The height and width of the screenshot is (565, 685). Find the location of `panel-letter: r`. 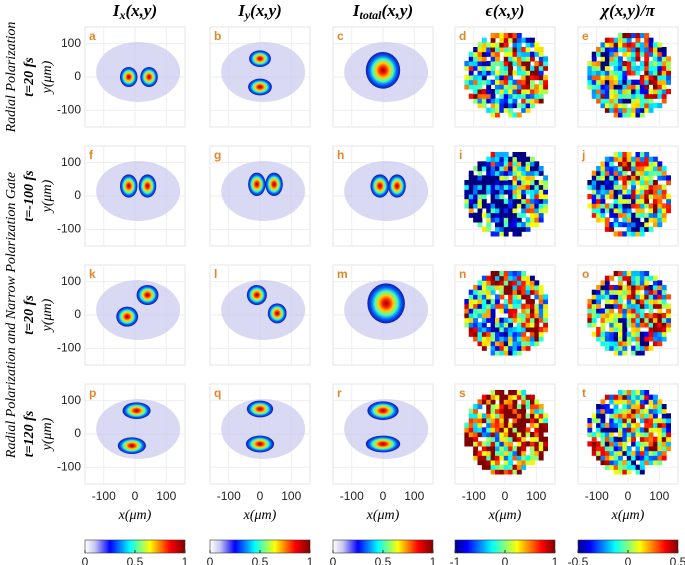

panel-letter: r is located at coordinates (339, 393).